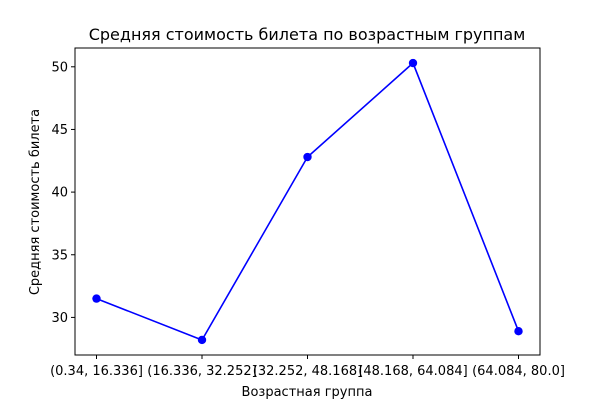 The height and width of the screenshot is (400, 600). I want to click on x-tick-label: (0.34, 16.336], so click(96, 371).